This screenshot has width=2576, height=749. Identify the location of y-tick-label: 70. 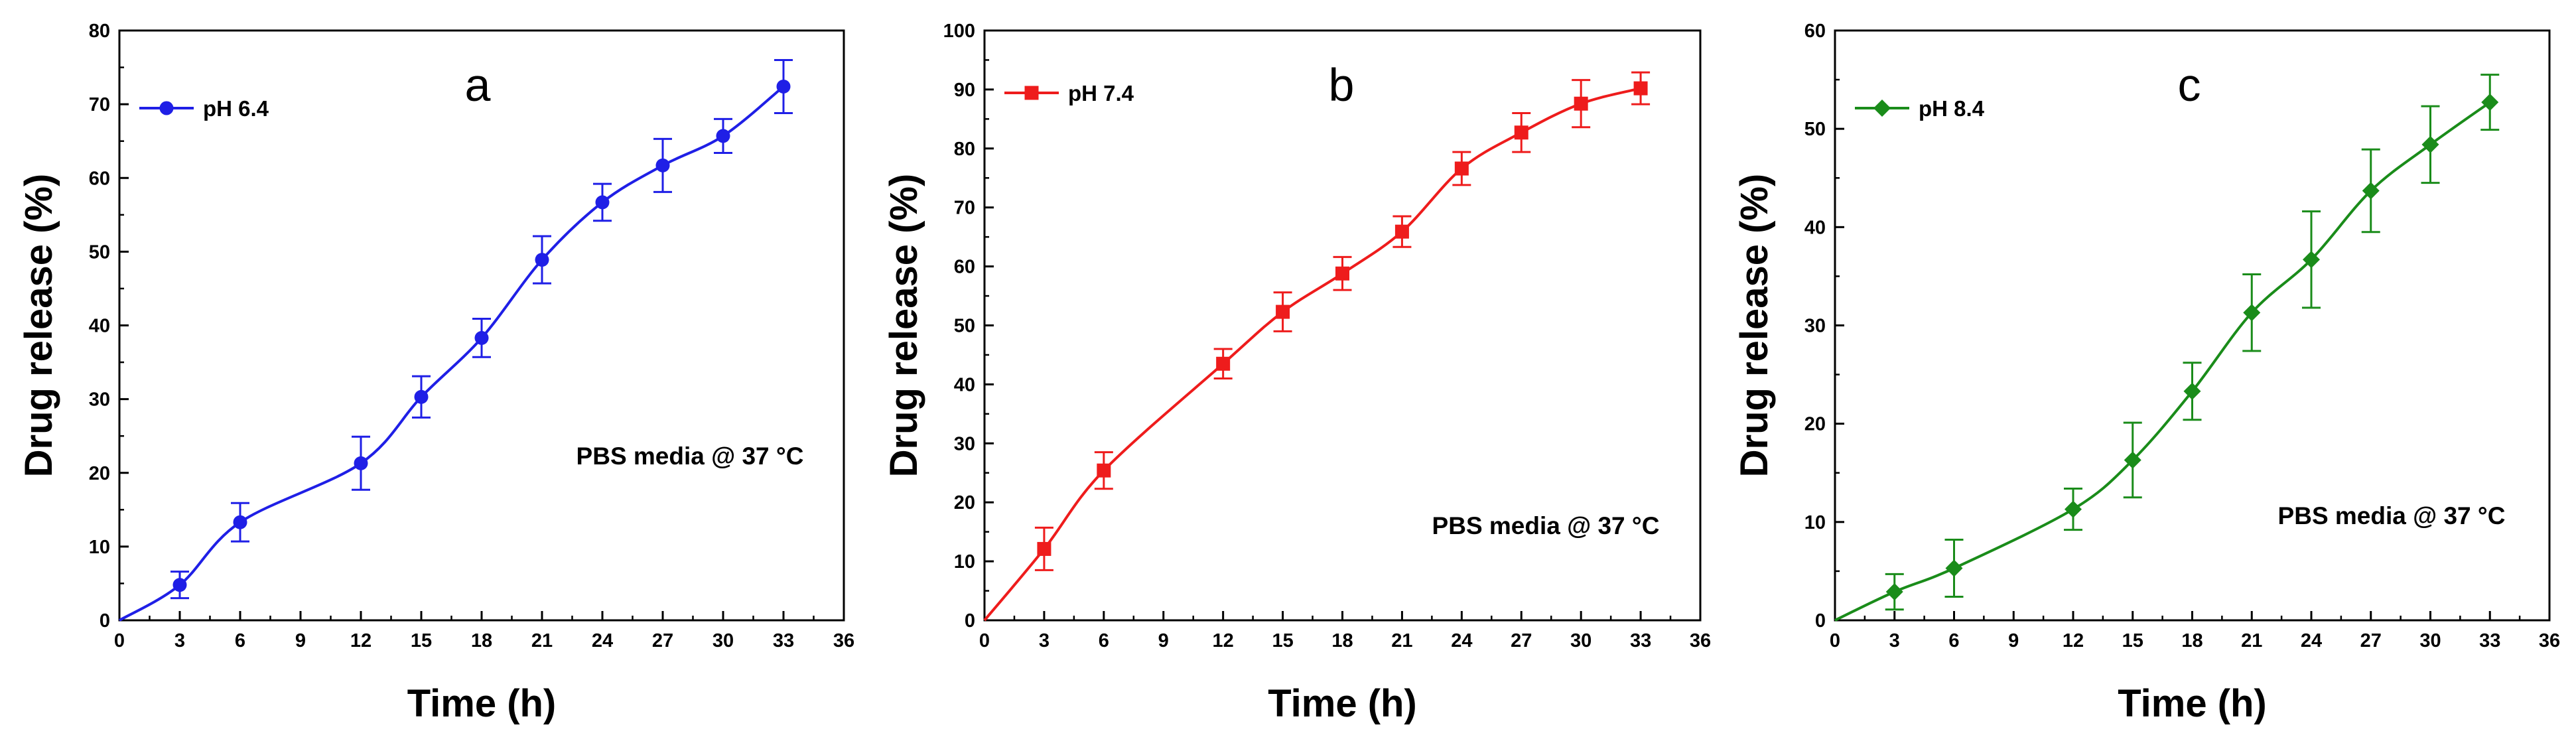
(99, 104).